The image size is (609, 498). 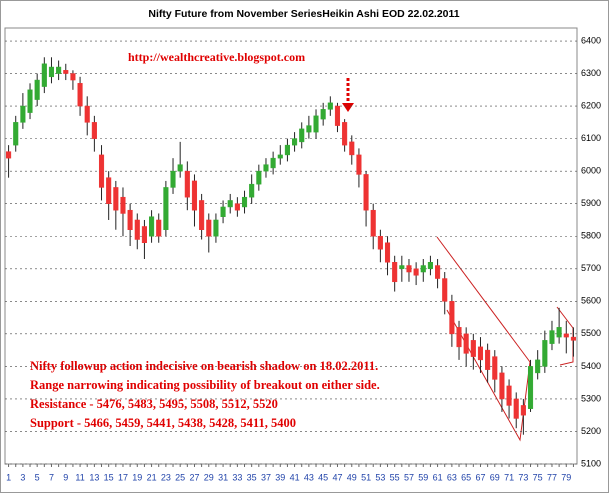 What do you see at coordinates (552, 477) in the screenshot?
I see `x-tick-label: 77` at bounding box center [552, 477].